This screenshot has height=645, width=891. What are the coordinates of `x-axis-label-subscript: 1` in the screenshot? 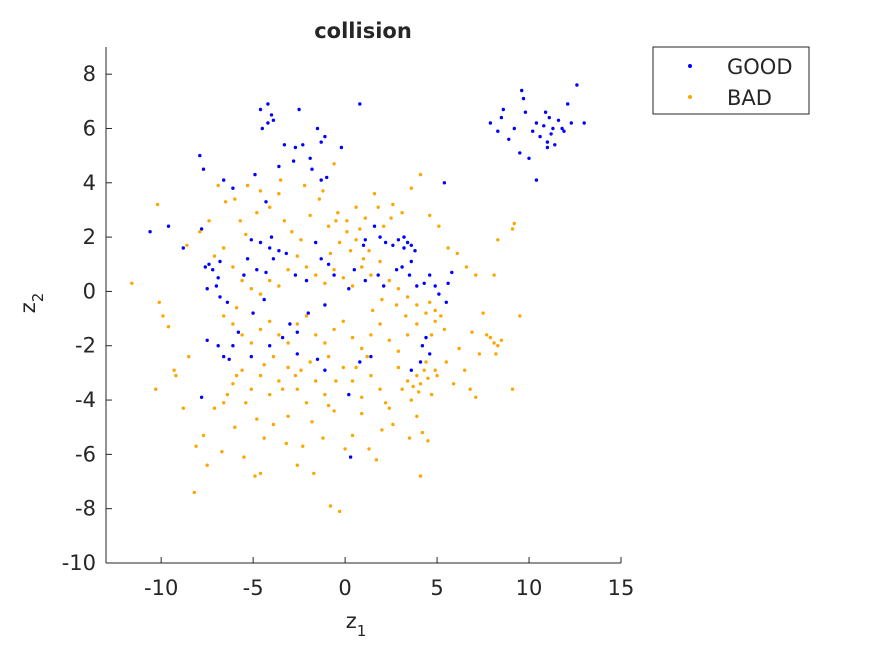 It's located at (362, 631).